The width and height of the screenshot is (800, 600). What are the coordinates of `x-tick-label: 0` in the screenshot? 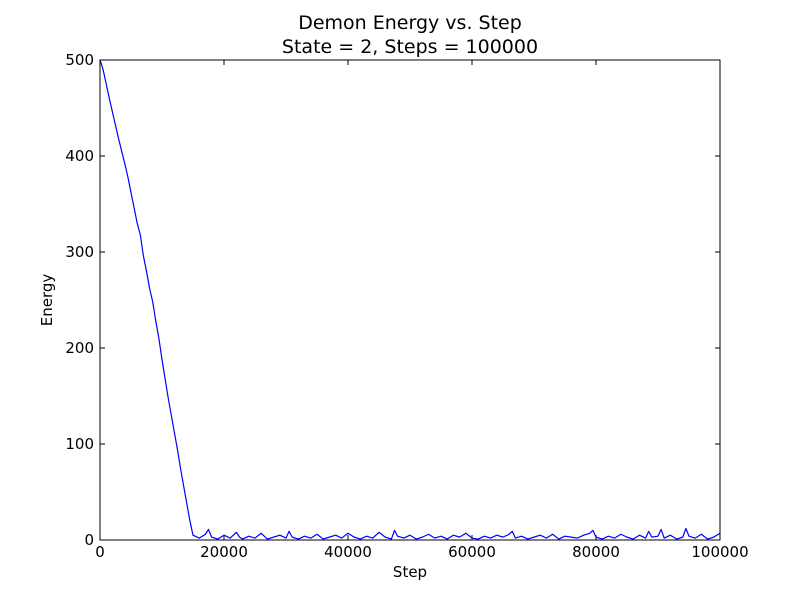 It's located at (100, 552).